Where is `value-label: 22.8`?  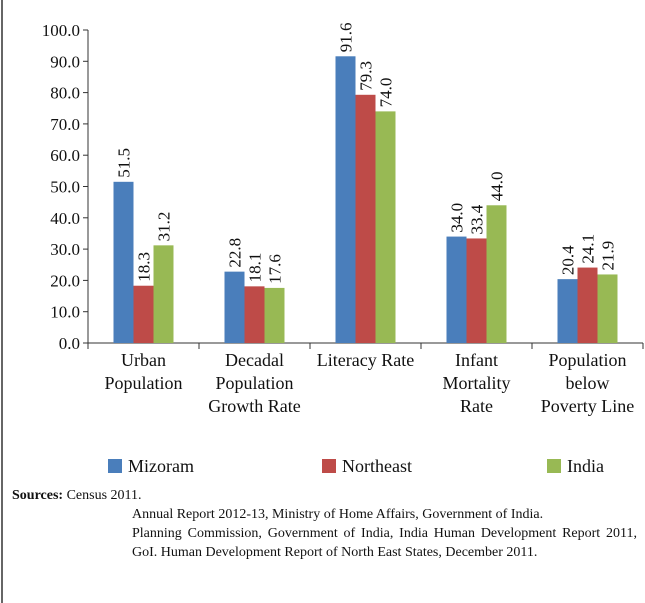
value-label: 22.8 is located at coordinates (235, 253).